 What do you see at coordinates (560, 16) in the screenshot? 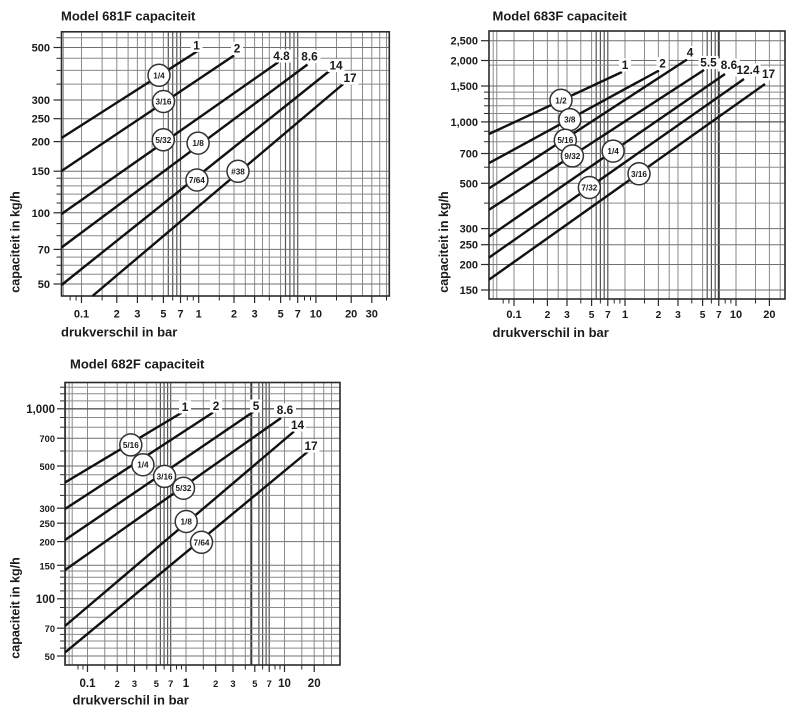
I see `svg-text: Model 683F capaciteit` at bounding box center [560, 16].